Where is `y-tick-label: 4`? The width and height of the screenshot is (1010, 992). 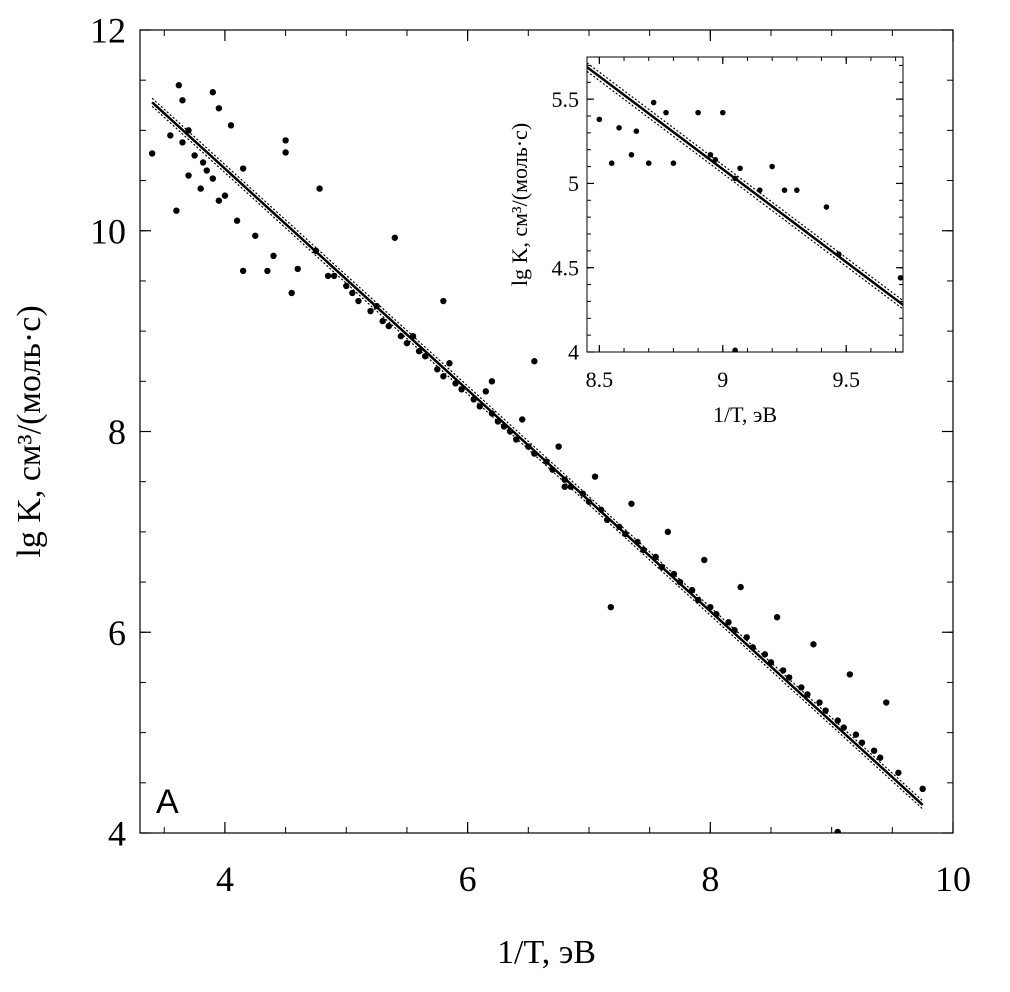 y-tick-label: 4 is located at coordinates (573, 352).